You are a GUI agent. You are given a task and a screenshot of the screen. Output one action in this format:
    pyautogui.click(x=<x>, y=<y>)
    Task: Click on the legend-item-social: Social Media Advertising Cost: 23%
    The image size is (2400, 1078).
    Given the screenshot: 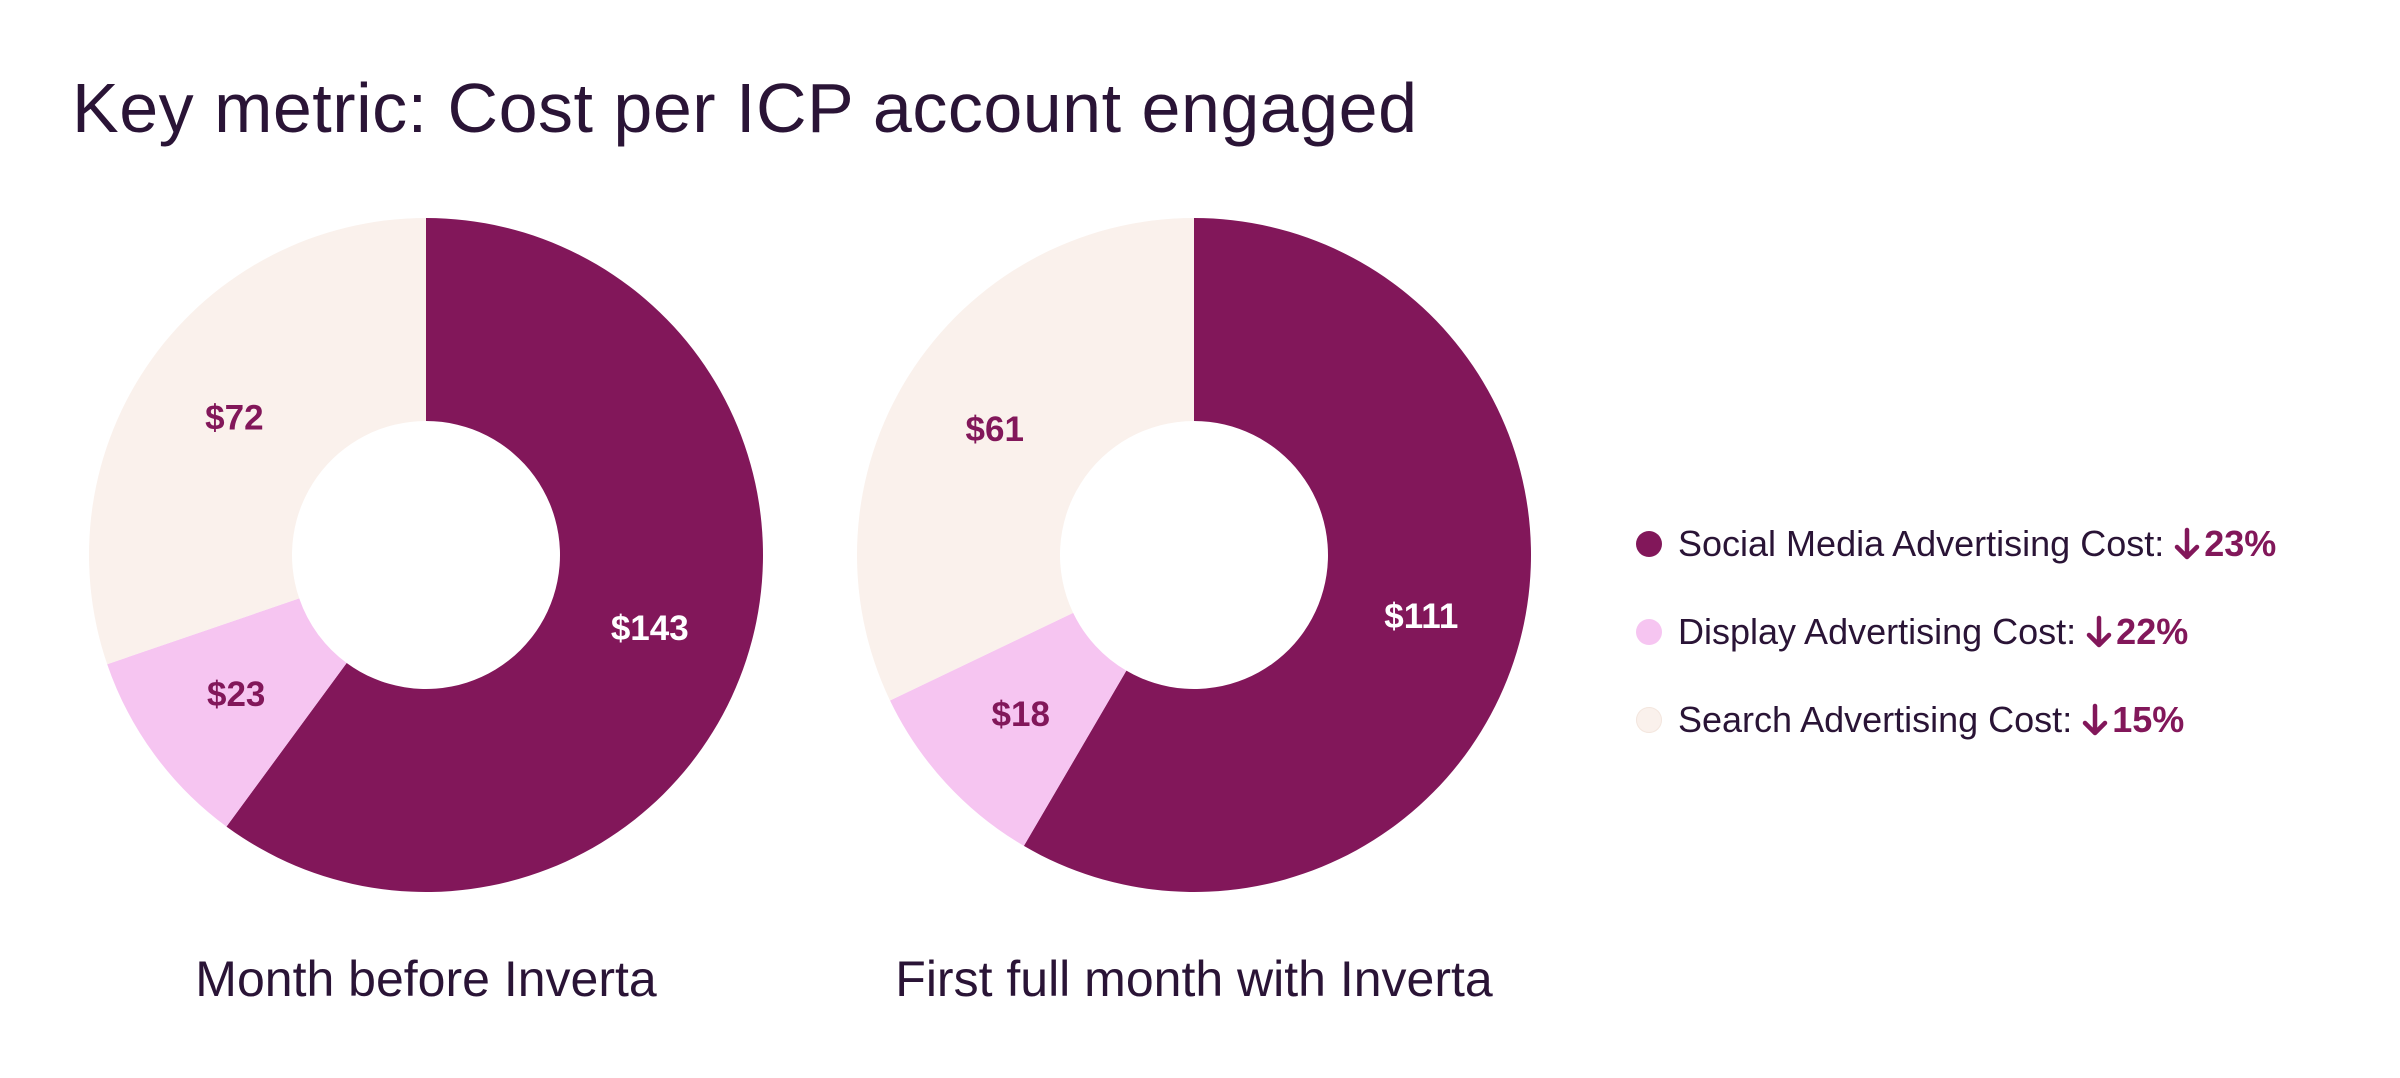 What is the action you would take?
    pyautogui.click(x=2006, y=544)
    